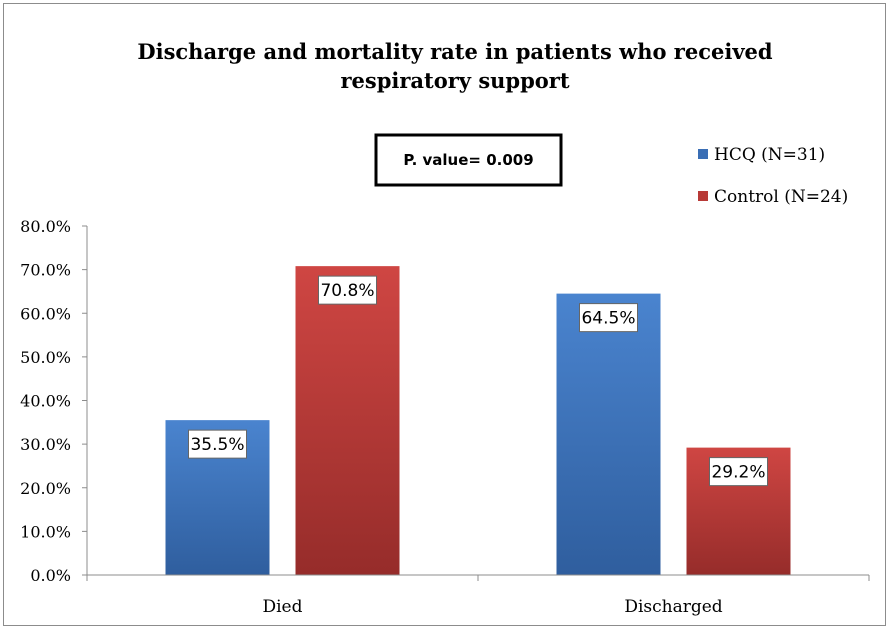 Image resolution: width=891 pixels, height=631 pixels. What do you see at coordinates (45, 226) in the screenshot?
I see `y-tick-label: 80.0%` at bounding box center [45, 226].